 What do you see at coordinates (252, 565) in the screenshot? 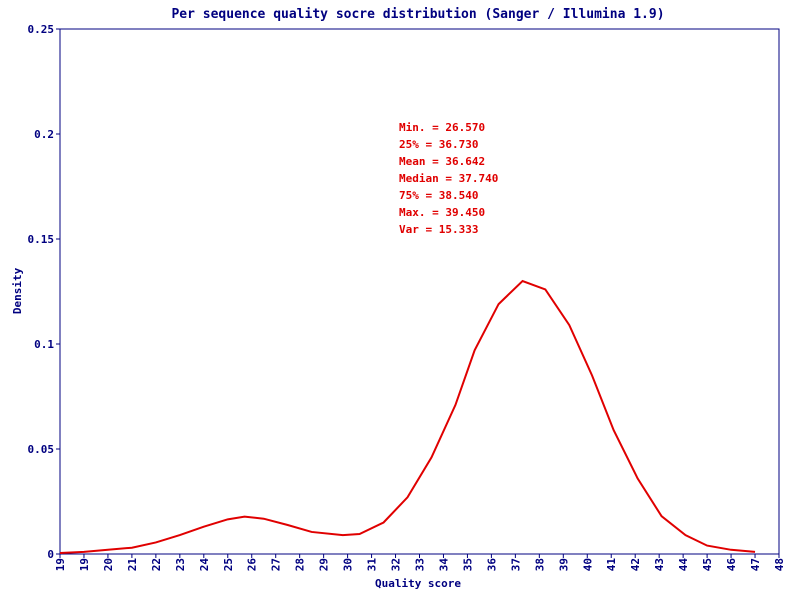
I see `x-tick-label: 26` at bounding box center [252, 565].